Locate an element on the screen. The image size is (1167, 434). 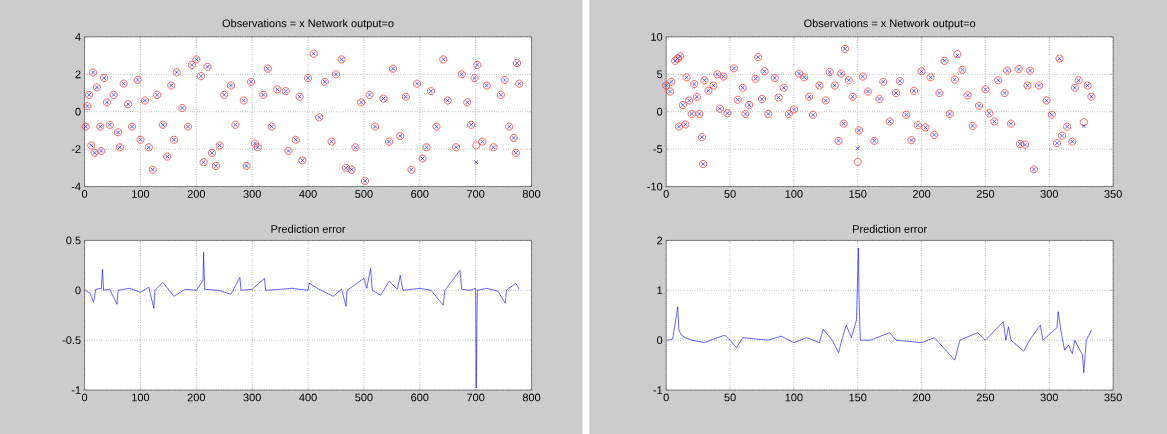
y-tick-label: 10 is located at coordinates (657, 37).